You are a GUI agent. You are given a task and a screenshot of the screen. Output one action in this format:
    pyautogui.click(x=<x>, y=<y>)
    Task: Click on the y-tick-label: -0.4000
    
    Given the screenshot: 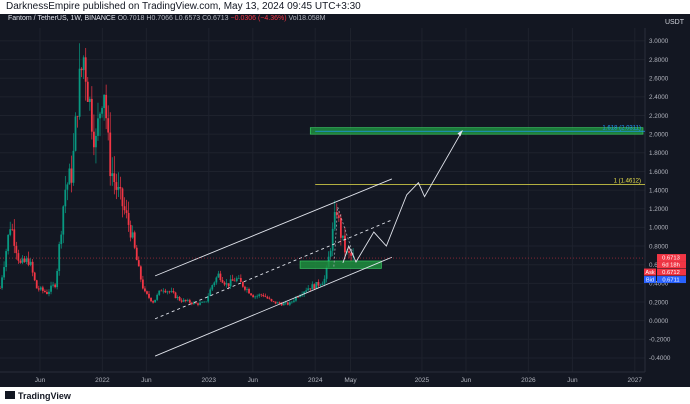 What is the action you would take?
    pyautogui.click(x=660, y=358)
    